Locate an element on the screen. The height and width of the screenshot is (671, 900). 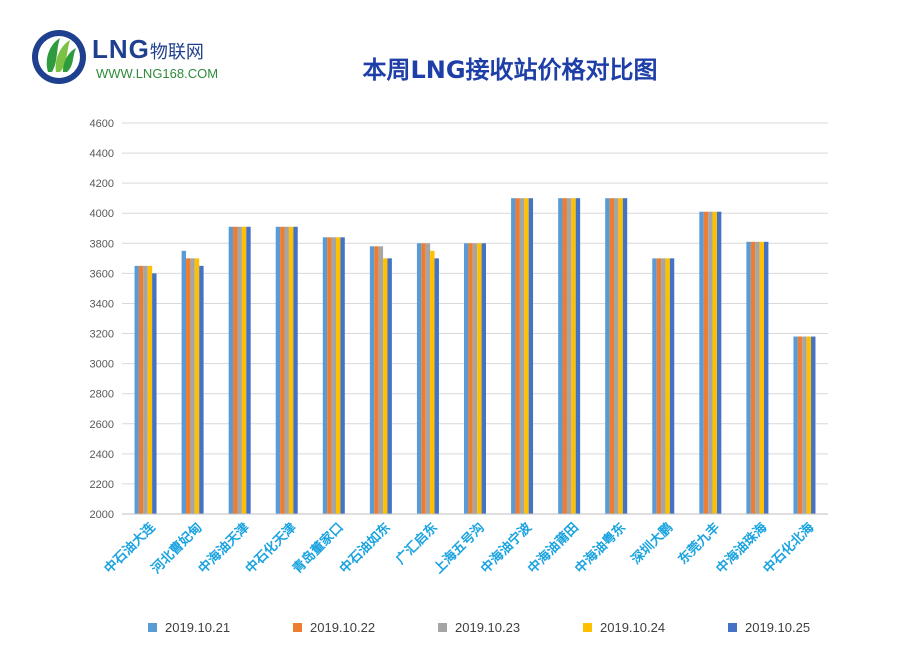
y-tick-label: 2600 is located at coordinates (102, 425).